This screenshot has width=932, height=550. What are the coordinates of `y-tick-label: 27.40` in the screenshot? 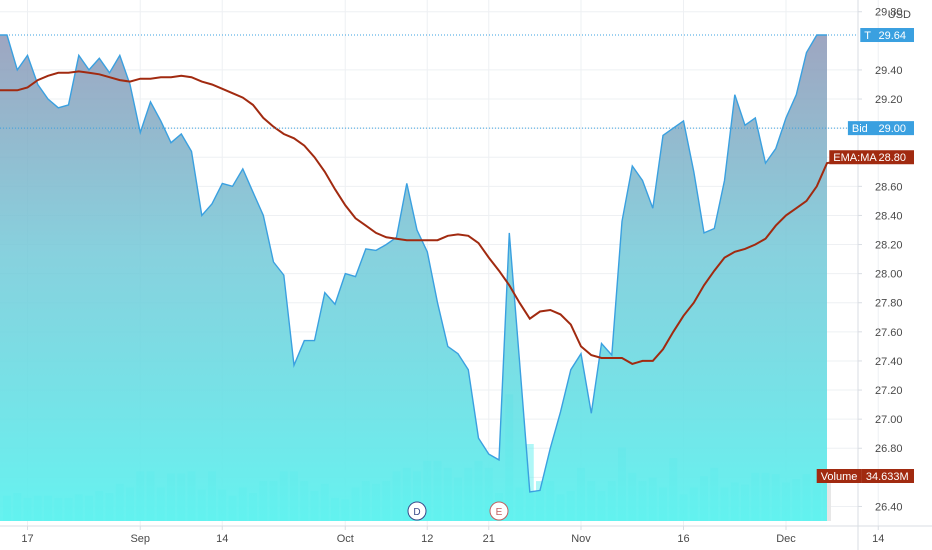 It's located at (889, 362).